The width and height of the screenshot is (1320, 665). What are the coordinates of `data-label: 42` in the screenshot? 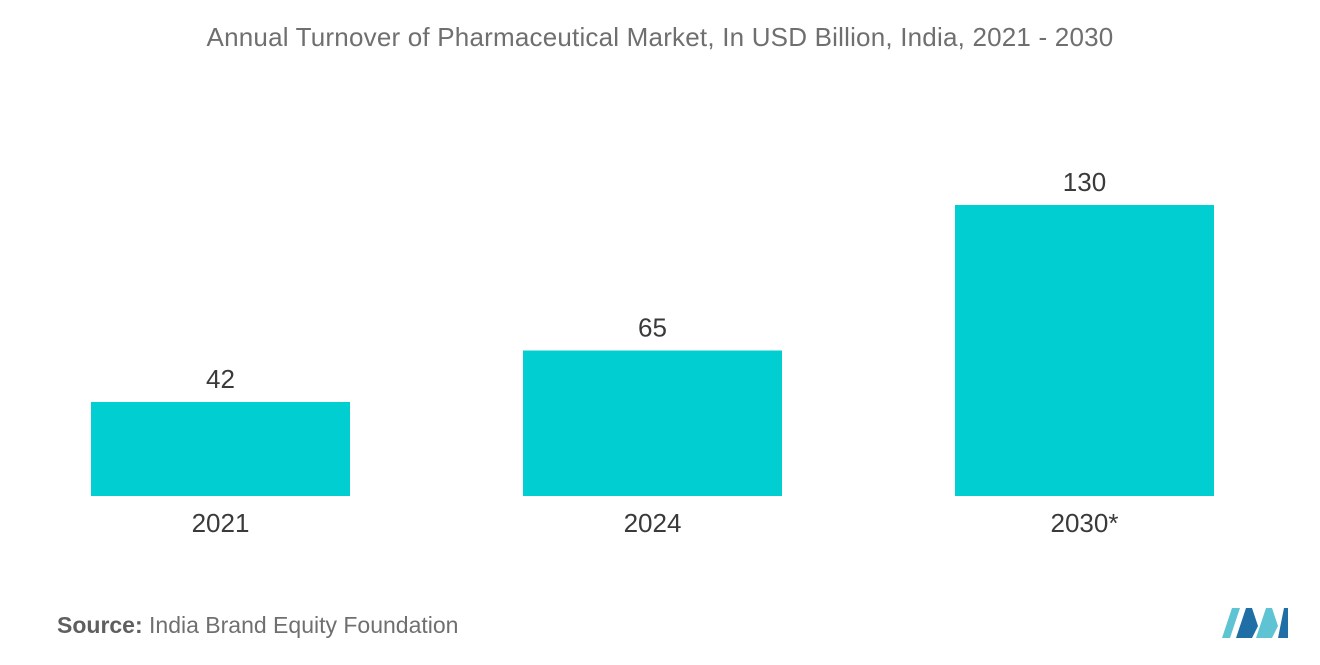 It's located at (220, 379).